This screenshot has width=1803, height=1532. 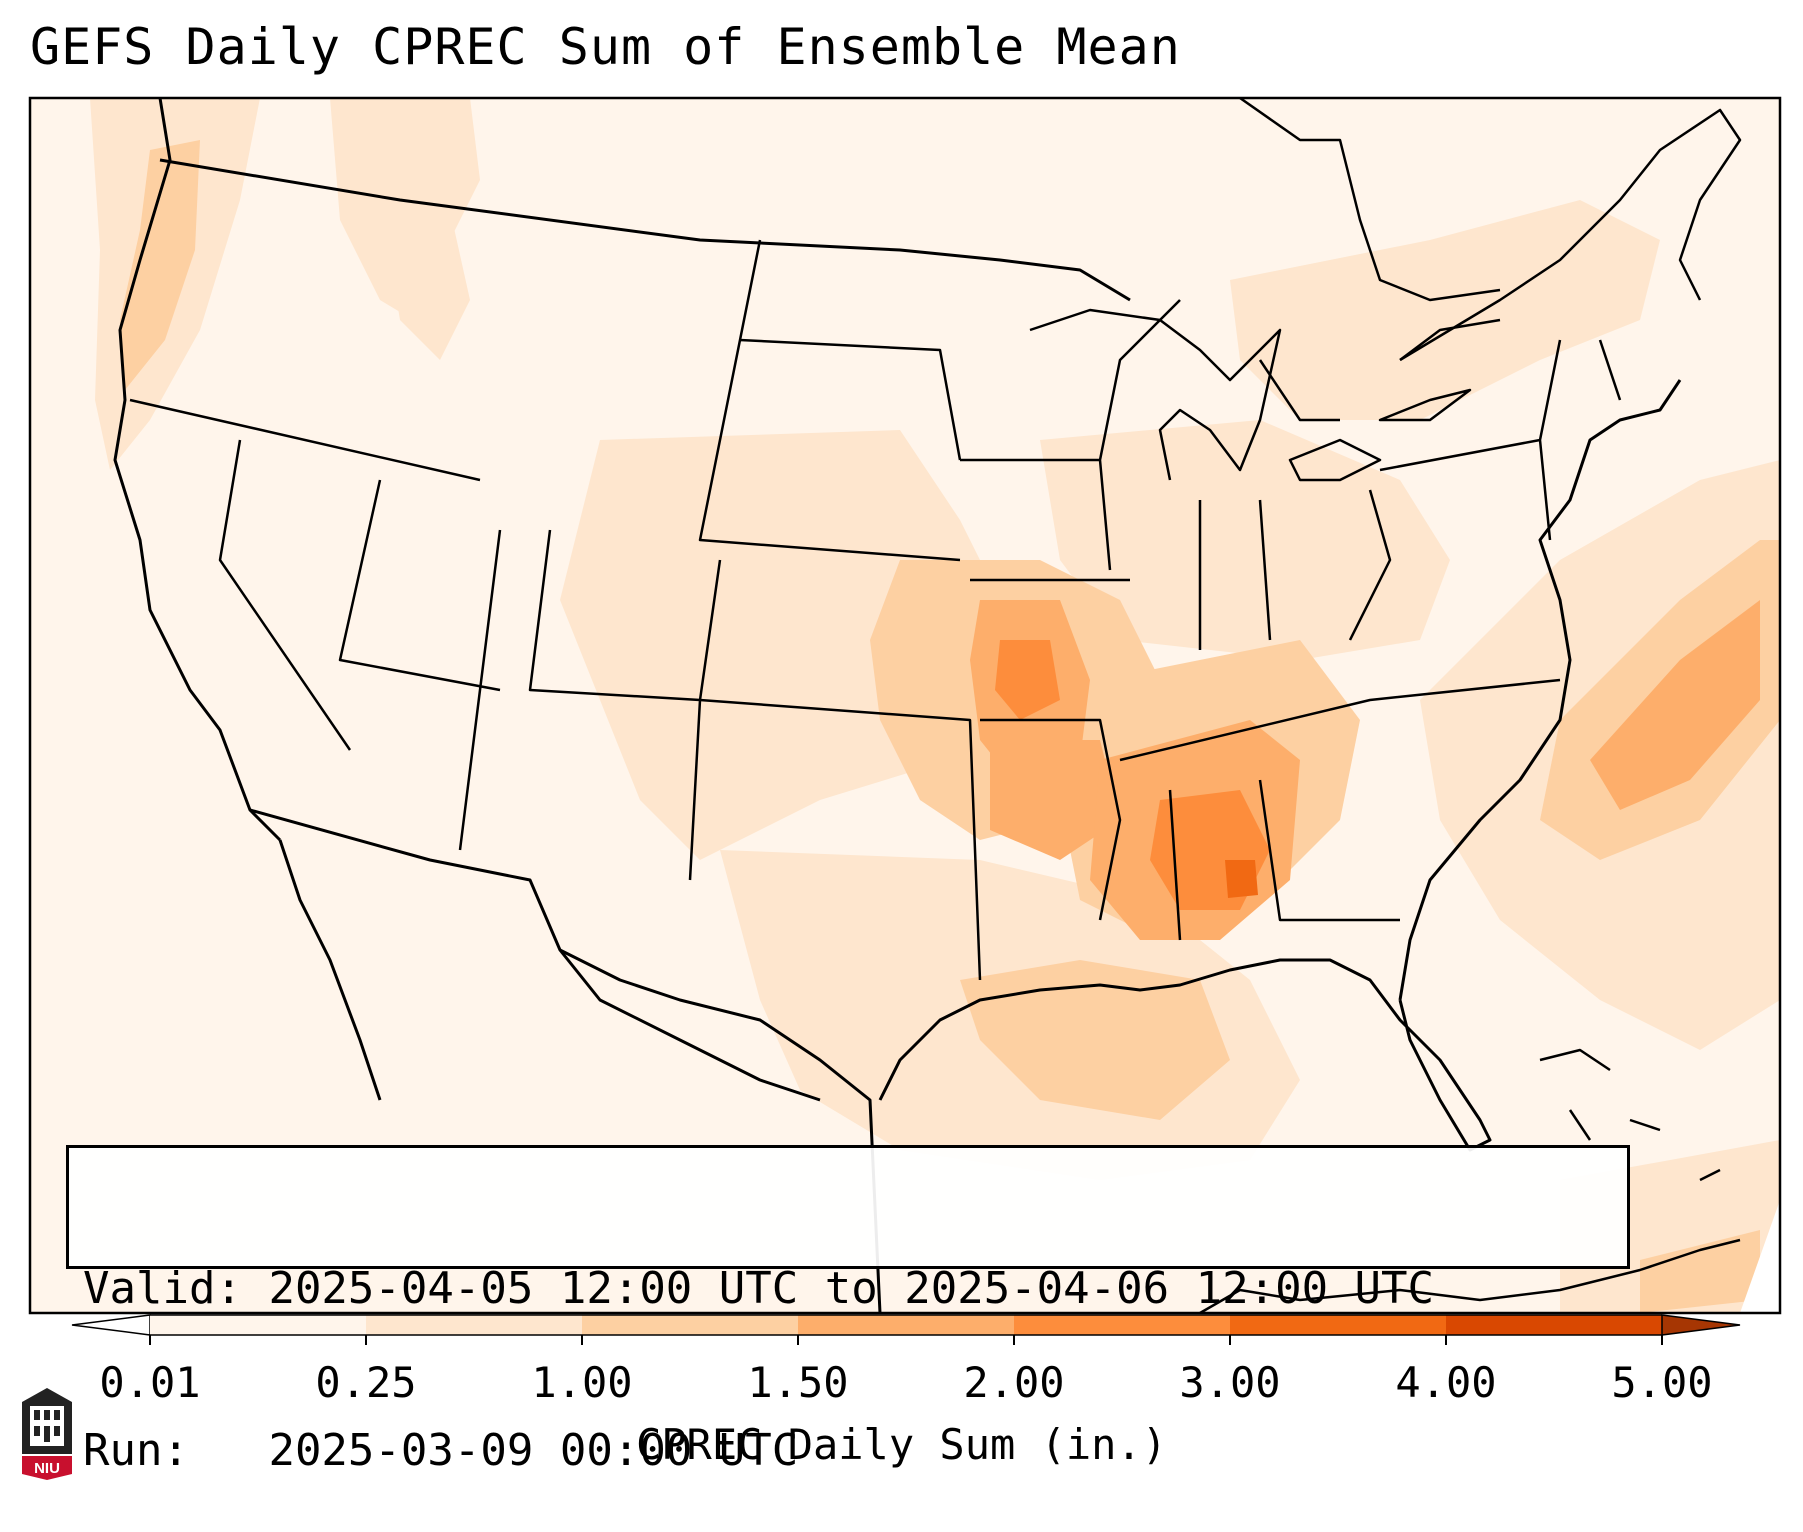 I want to click on niu-logo-icon: NIU, so click(x=47, y=1434).